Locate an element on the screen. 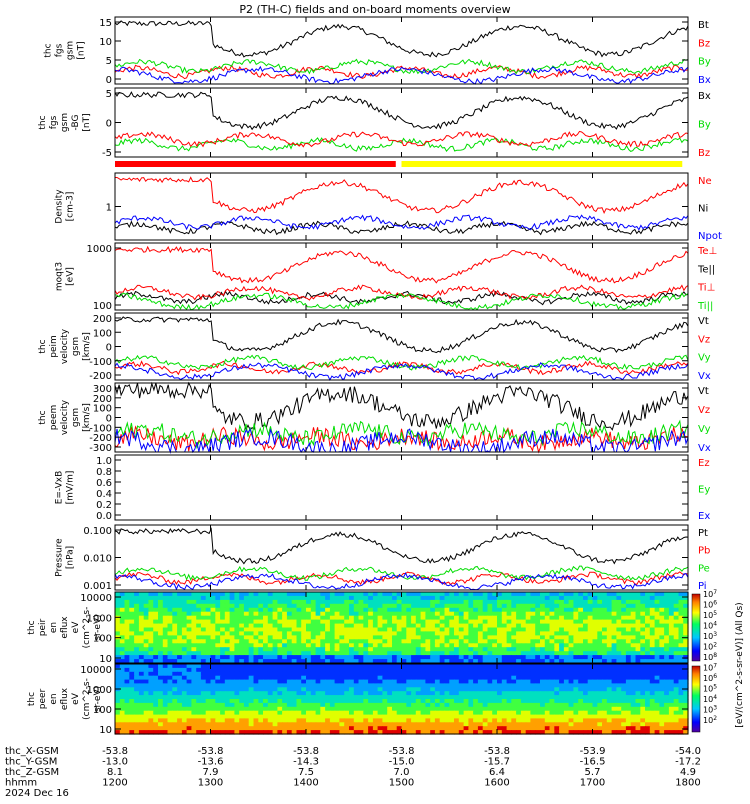  y-tick-label: -300 is located at coordinates (100, 448).